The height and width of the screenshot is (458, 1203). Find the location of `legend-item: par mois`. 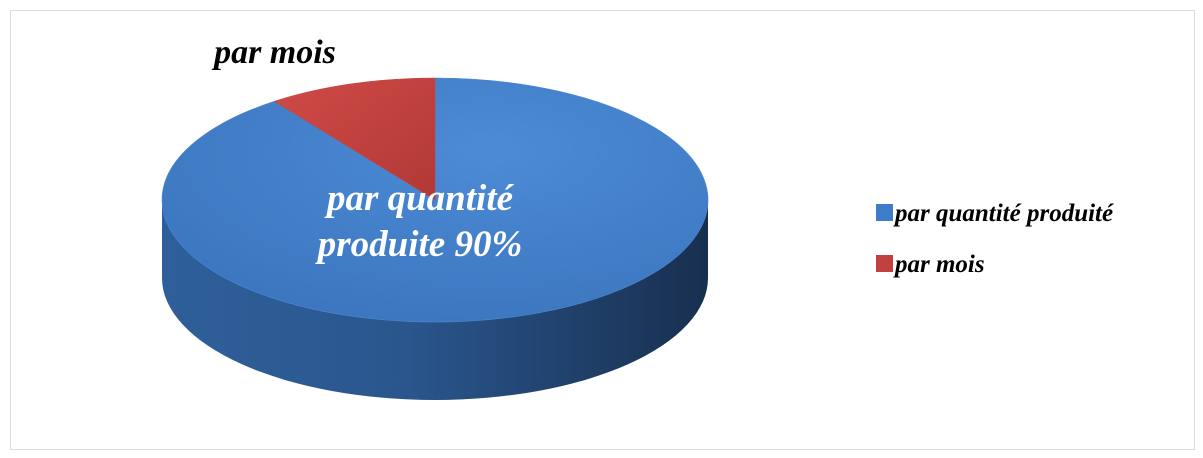

legend-item: par mois is located at coordinates (930, 264).